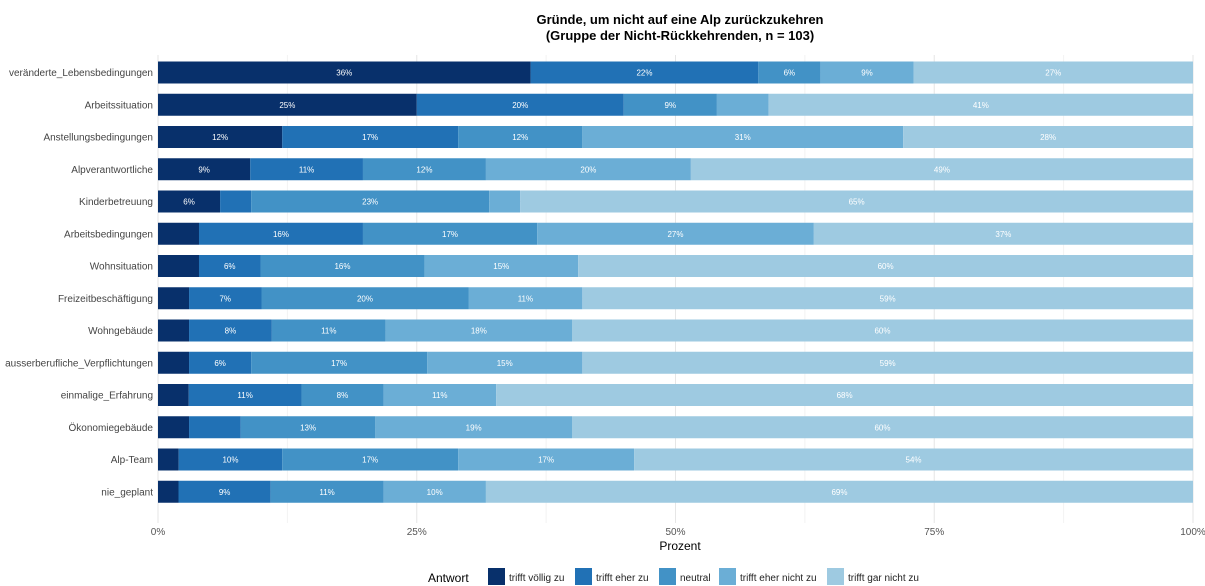 This screenshot has width=1205, height=586. What do you see at coordinates (79, 363) in the screenshot?
I see `category-label: ausserberufliche_Verpflichtungen` at bounding box center [79, 363].